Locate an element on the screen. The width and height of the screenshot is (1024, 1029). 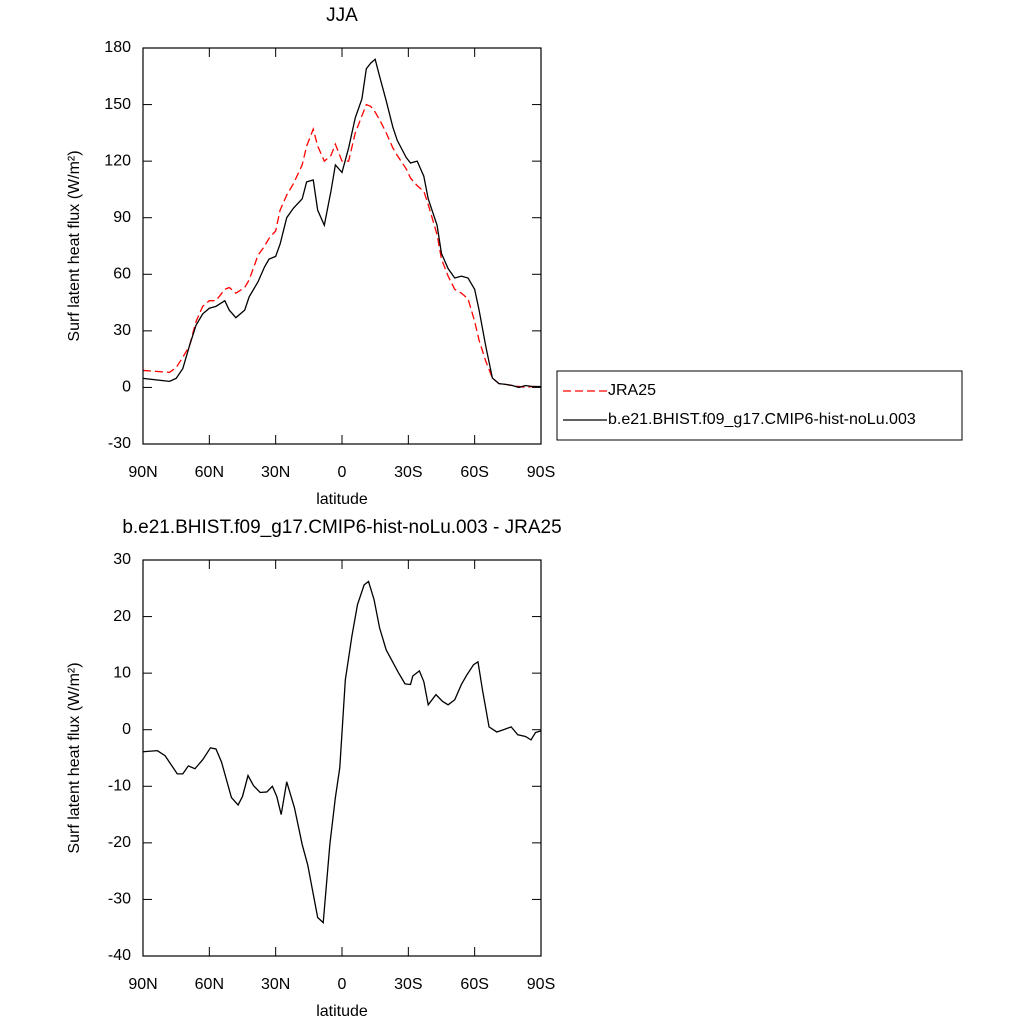
y-tick-label: -20 is located at coordinates (119, 842).